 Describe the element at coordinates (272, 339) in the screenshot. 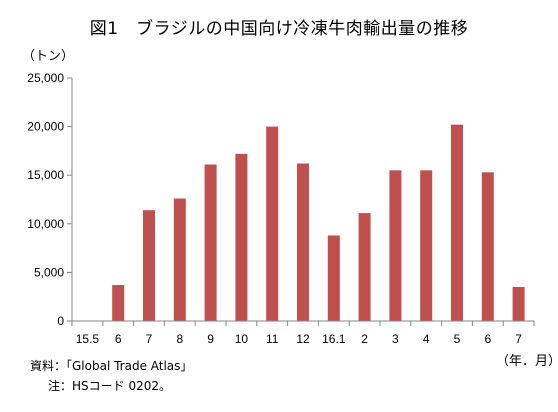

I see `x-tick-label: 11` at that location.